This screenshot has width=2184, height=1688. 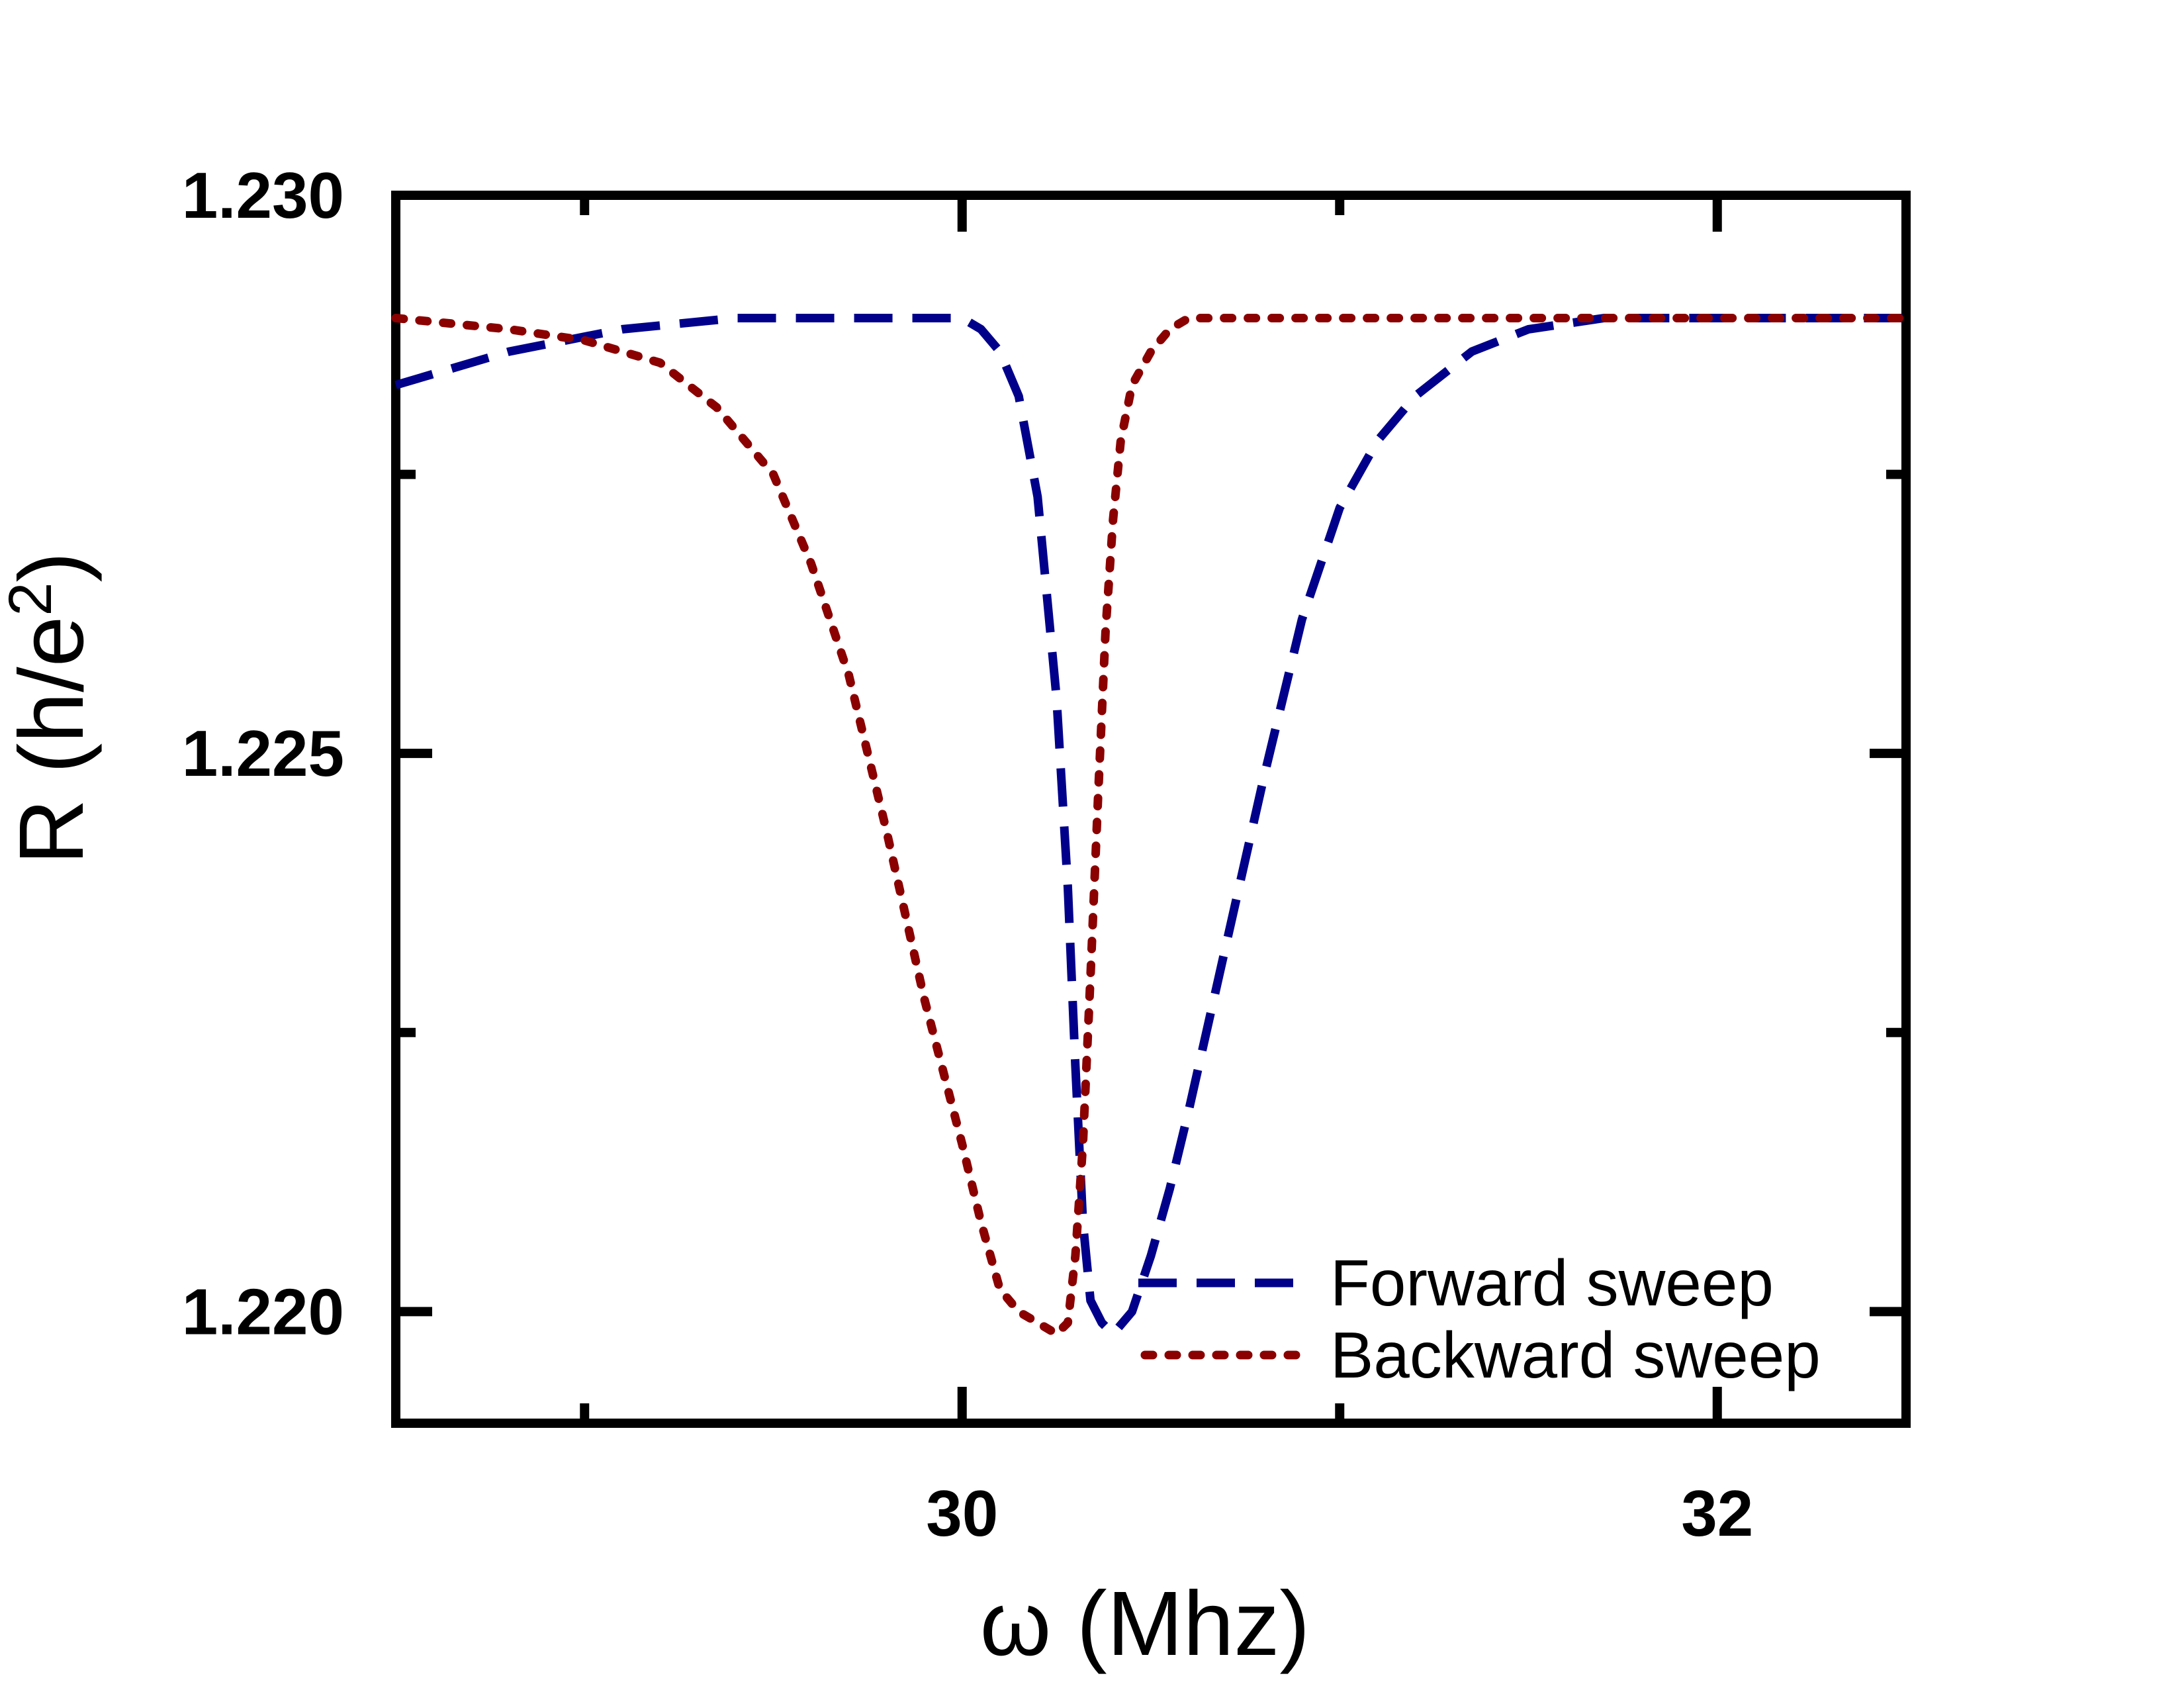 I want to click on x-tick-label: 32, so click(x=1717, y=1513).